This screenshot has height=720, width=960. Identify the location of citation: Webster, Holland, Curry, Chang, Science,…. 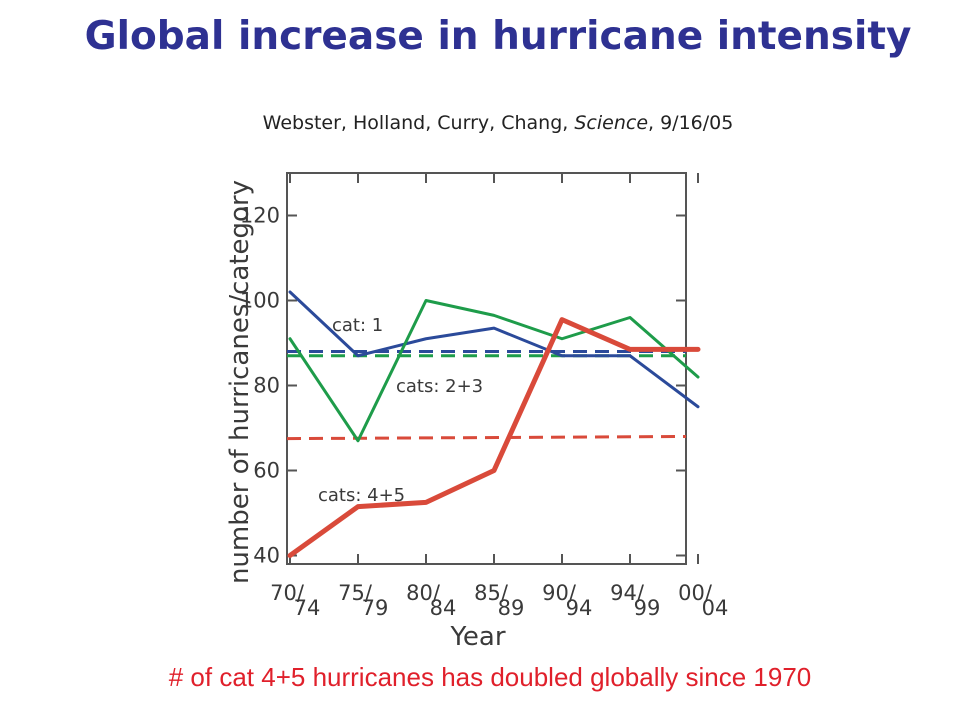
(480, 123).